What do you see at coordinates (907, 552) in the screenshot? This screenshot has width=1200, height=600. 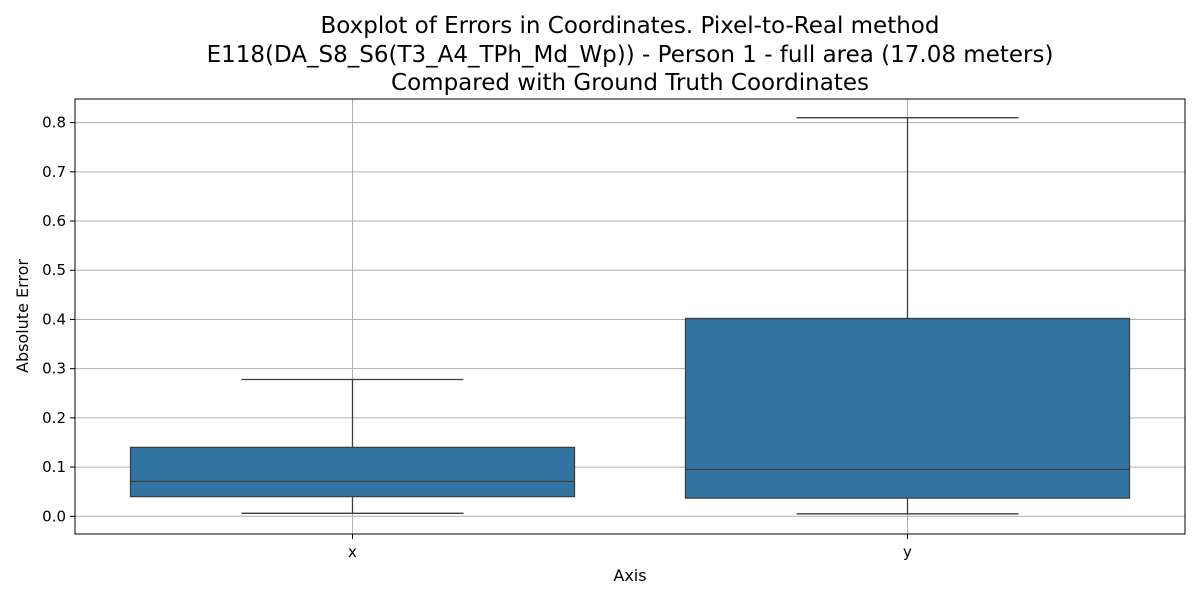 I see `x-tick-label: y` at bounding box center [907, 552].